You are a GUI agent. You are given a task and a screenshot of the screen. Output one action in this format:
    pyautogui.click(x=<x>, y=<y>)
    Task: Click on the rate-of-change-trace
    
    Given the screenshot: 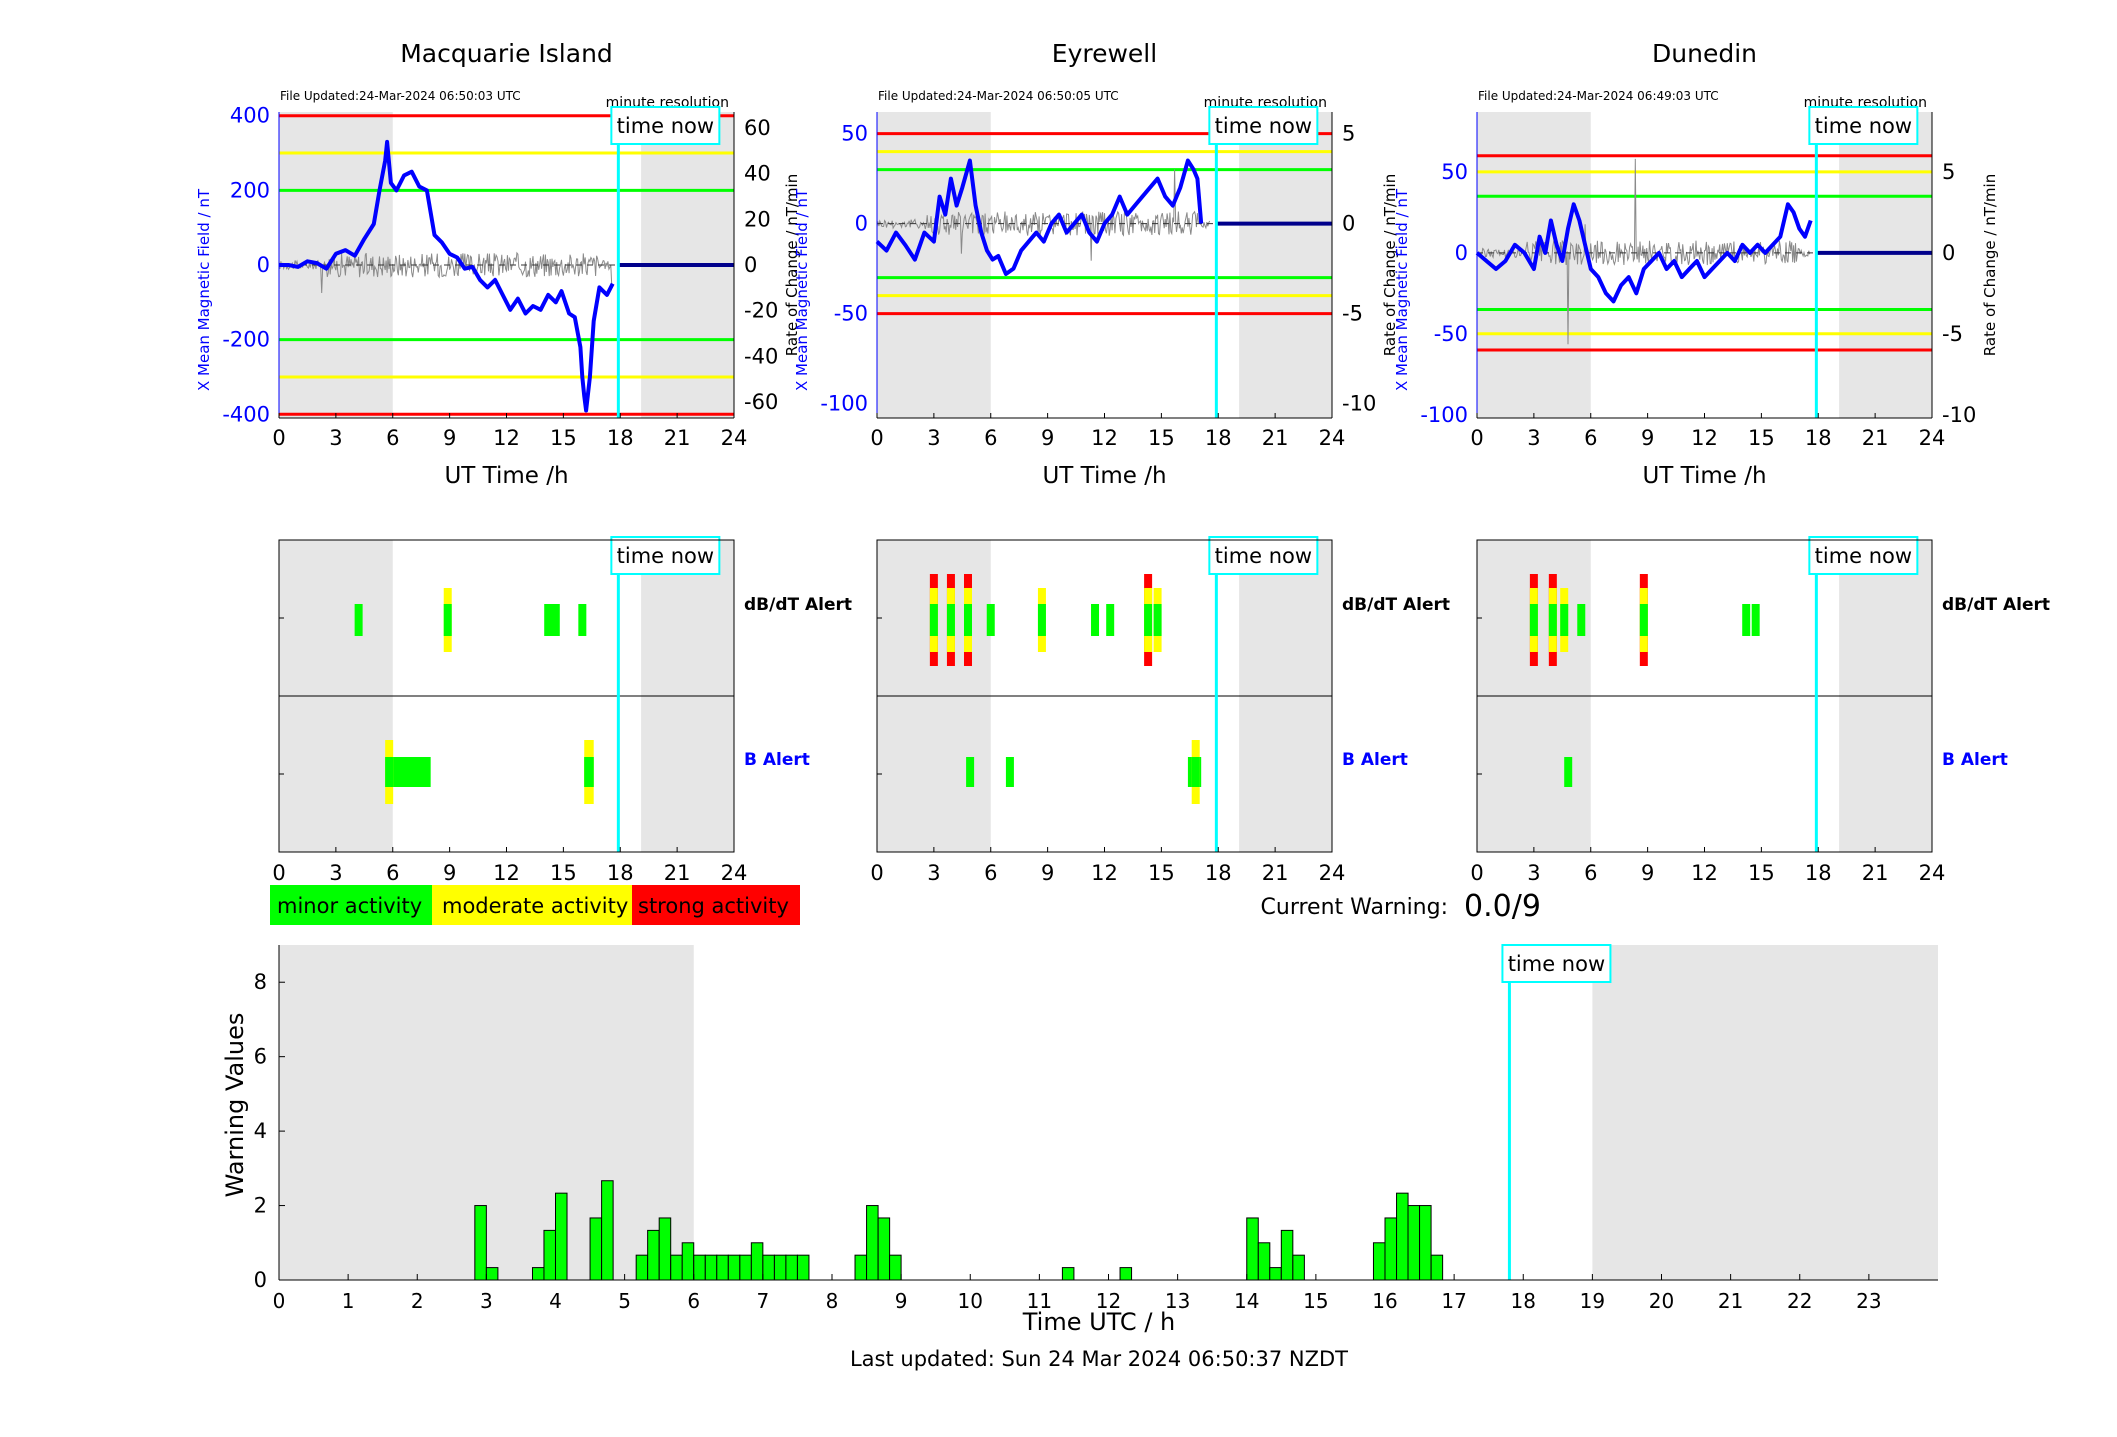 What is the action you would take?
    pyautogui.click(x=445, y=272)
    